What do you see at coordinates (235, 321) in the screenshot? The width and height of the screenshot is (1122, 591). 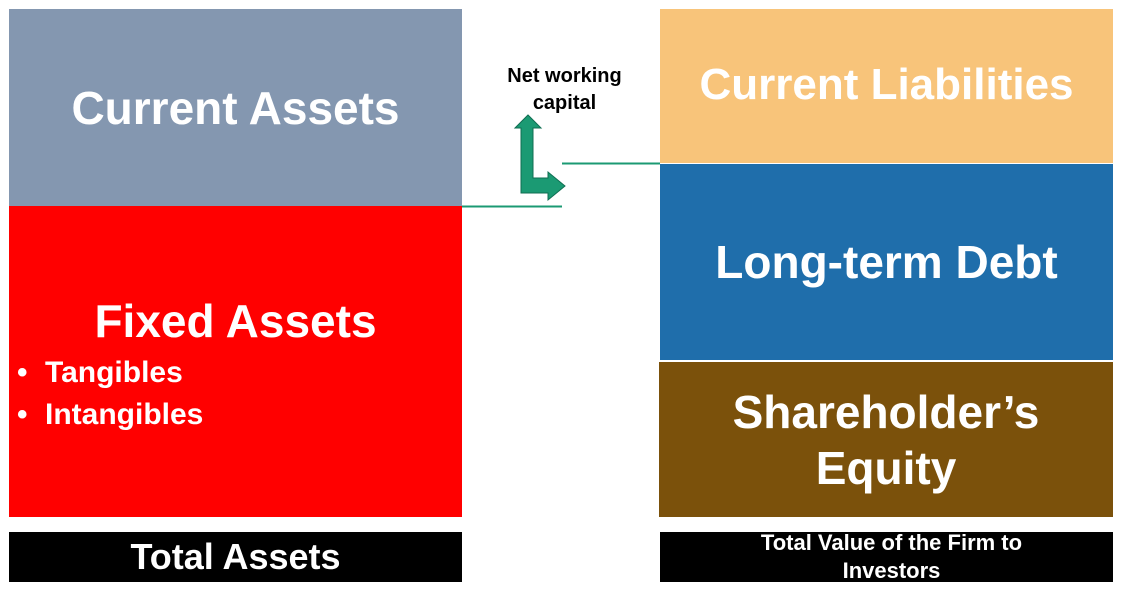 I see `fixed-assets-title: Fixed Assets` at bounding box center [235, 321].